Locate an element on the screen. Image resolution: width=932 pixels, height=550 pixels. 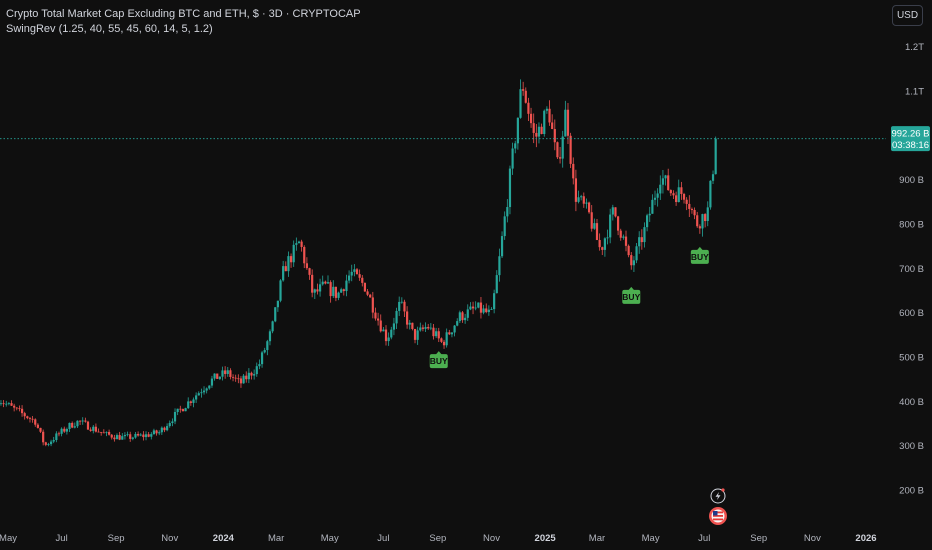
x-tick-label: 2024 is located at coordinates (224, 538).